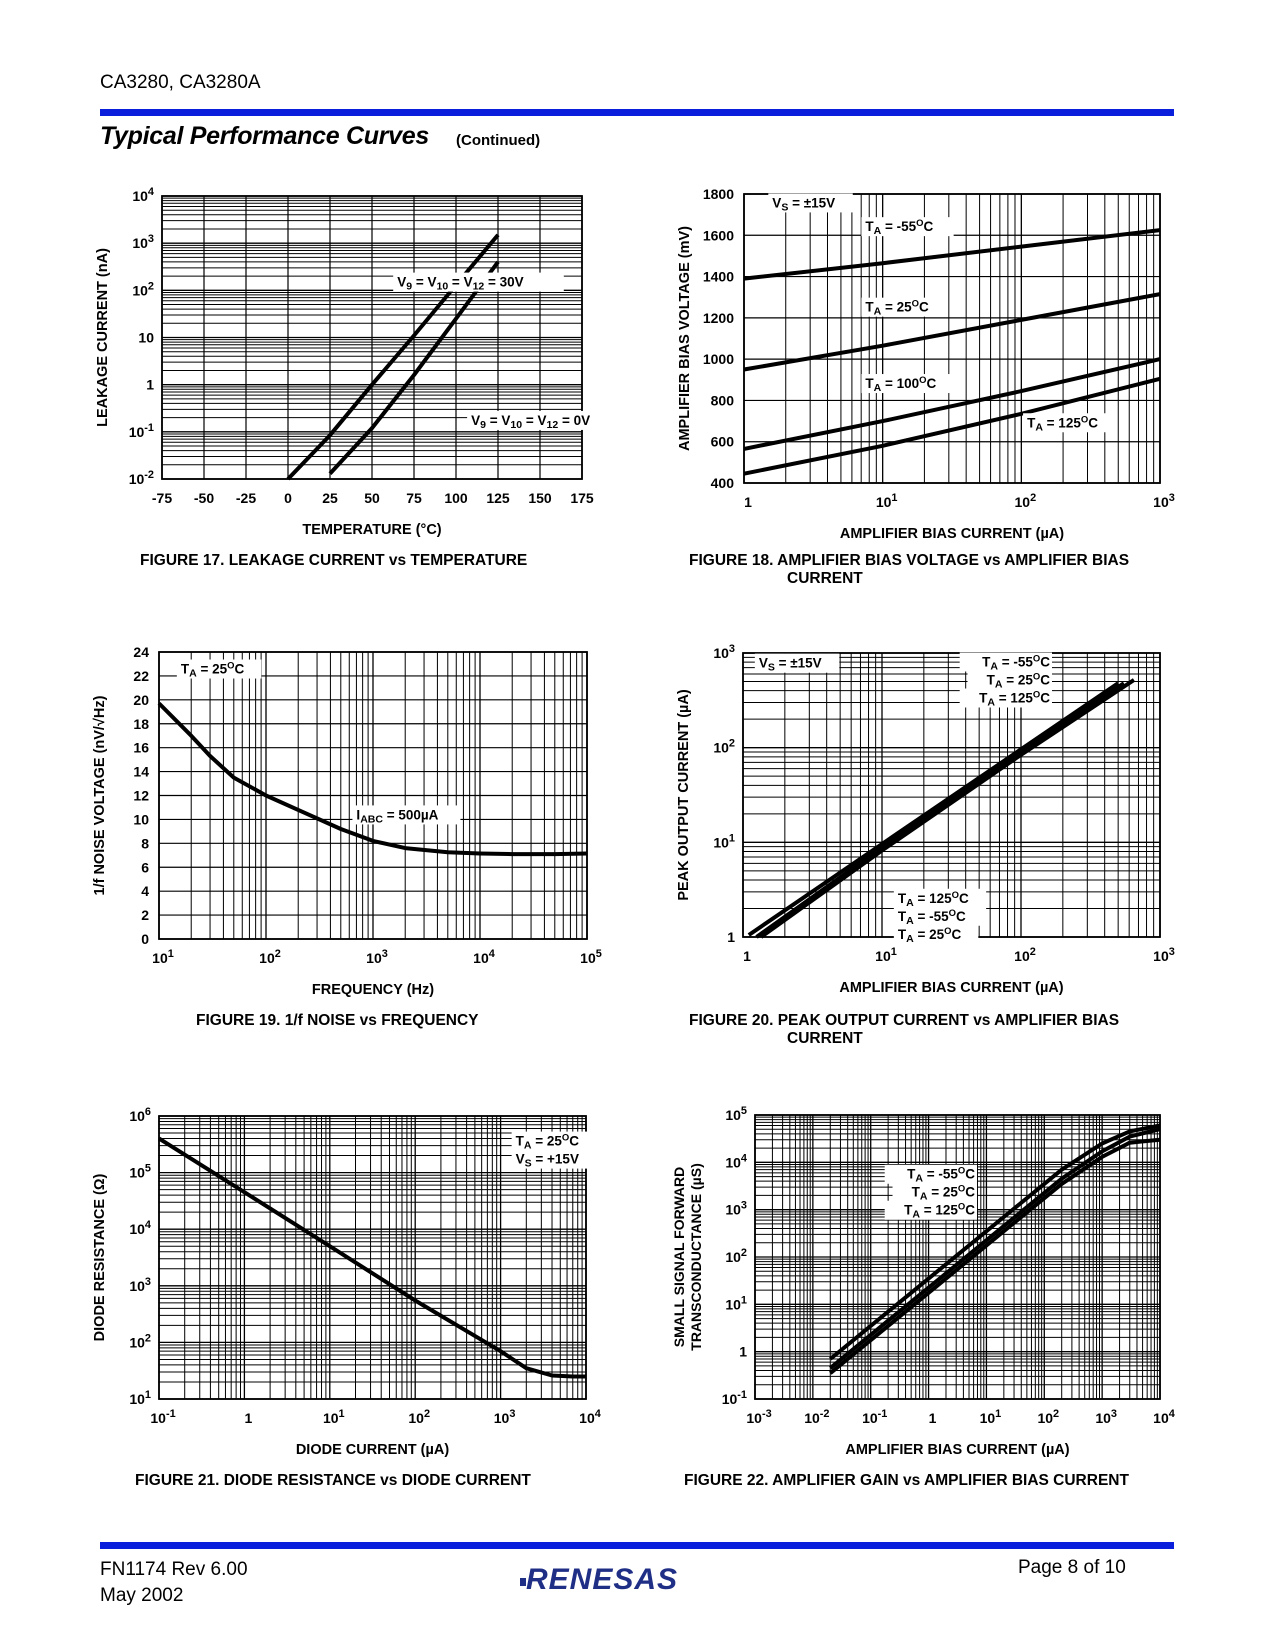  I want to click on fig20-annotation-4-sub: A, so click(910, 903).